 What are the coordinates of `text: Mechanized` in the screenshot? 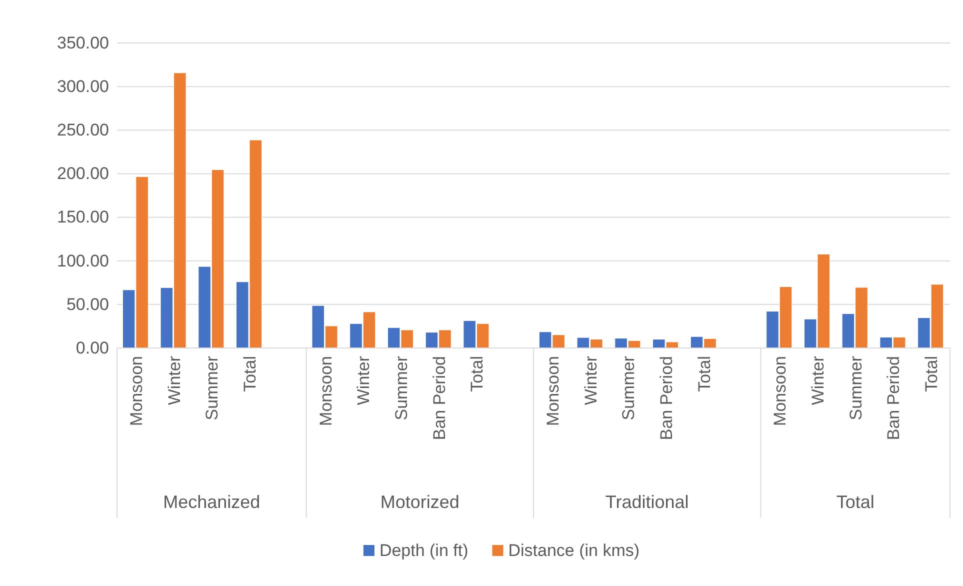 It's located at (211, 502).